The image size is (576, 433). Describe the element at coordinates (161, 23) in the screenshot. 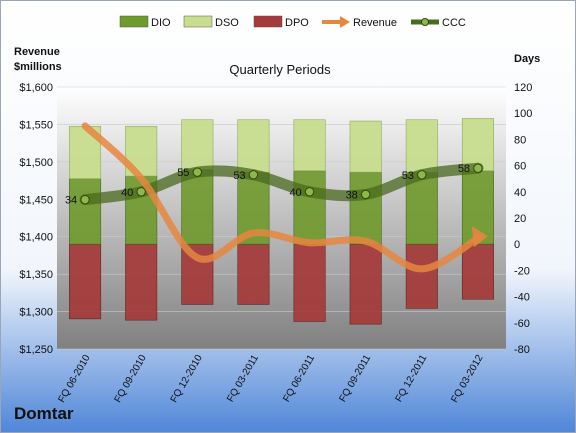

I see `legend-label: DIO` at that location.